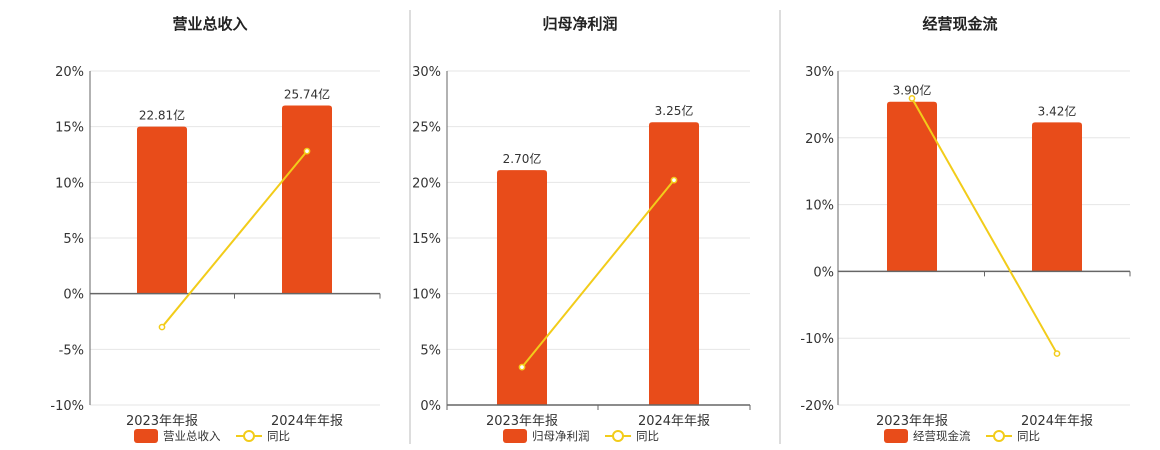 The image size is (1160, 450). I want to click on bar-data-label: 25.74亿, so click(307, 94).